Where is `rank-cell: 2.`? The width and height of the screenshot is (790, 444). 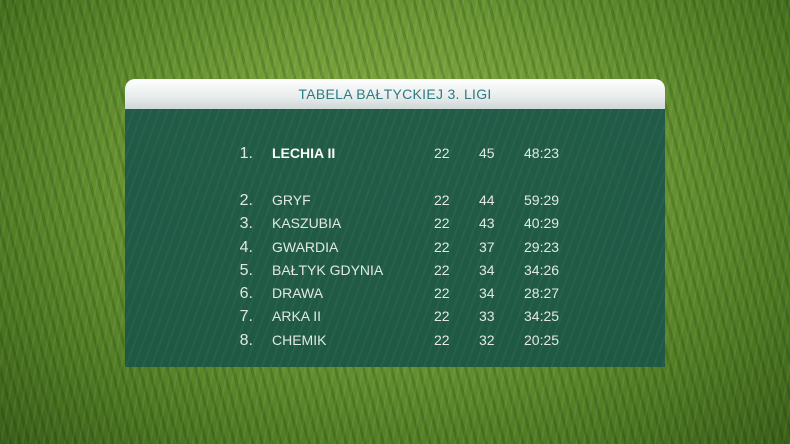 rank-cell: 2. is located at coordinates (246, 200).